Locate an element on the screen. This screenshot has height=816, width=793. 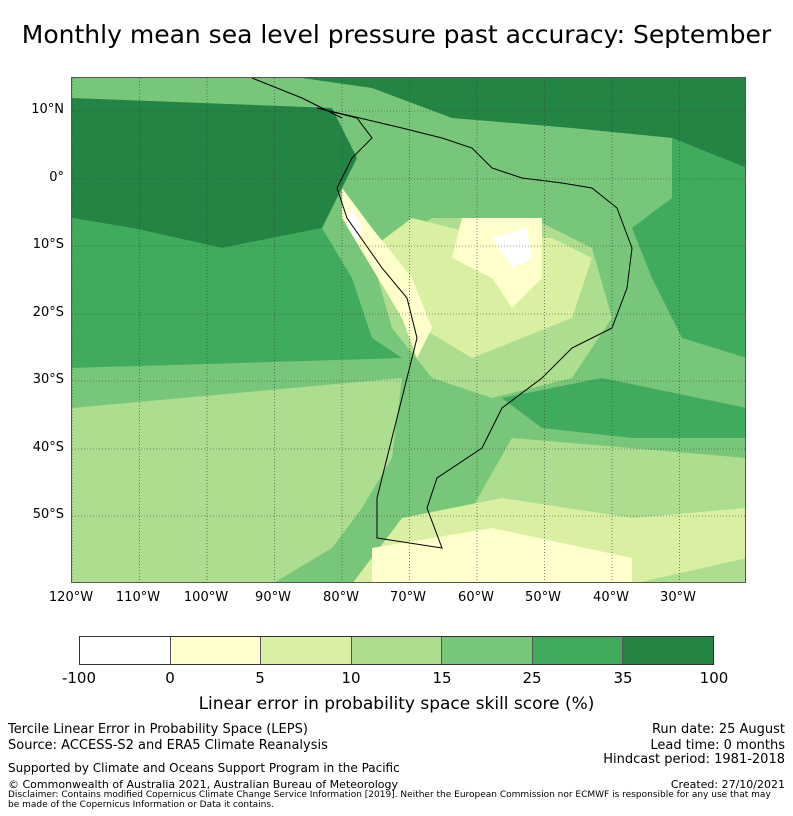
skill-region-mid-pacific is located at coordinates (237, 293).